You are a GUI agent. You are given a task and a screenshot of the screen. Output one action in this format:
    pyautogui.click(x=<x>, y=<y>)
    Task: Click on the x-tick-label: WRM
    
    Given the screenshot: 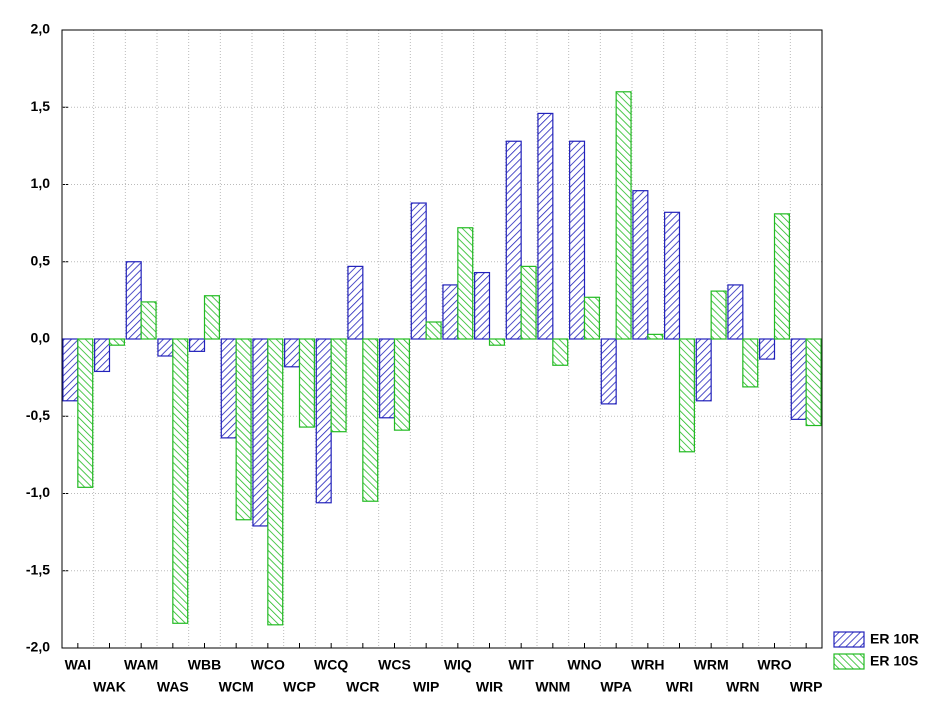 What is the action you would take?
    pyautogui.click(x=711, y=665)
    